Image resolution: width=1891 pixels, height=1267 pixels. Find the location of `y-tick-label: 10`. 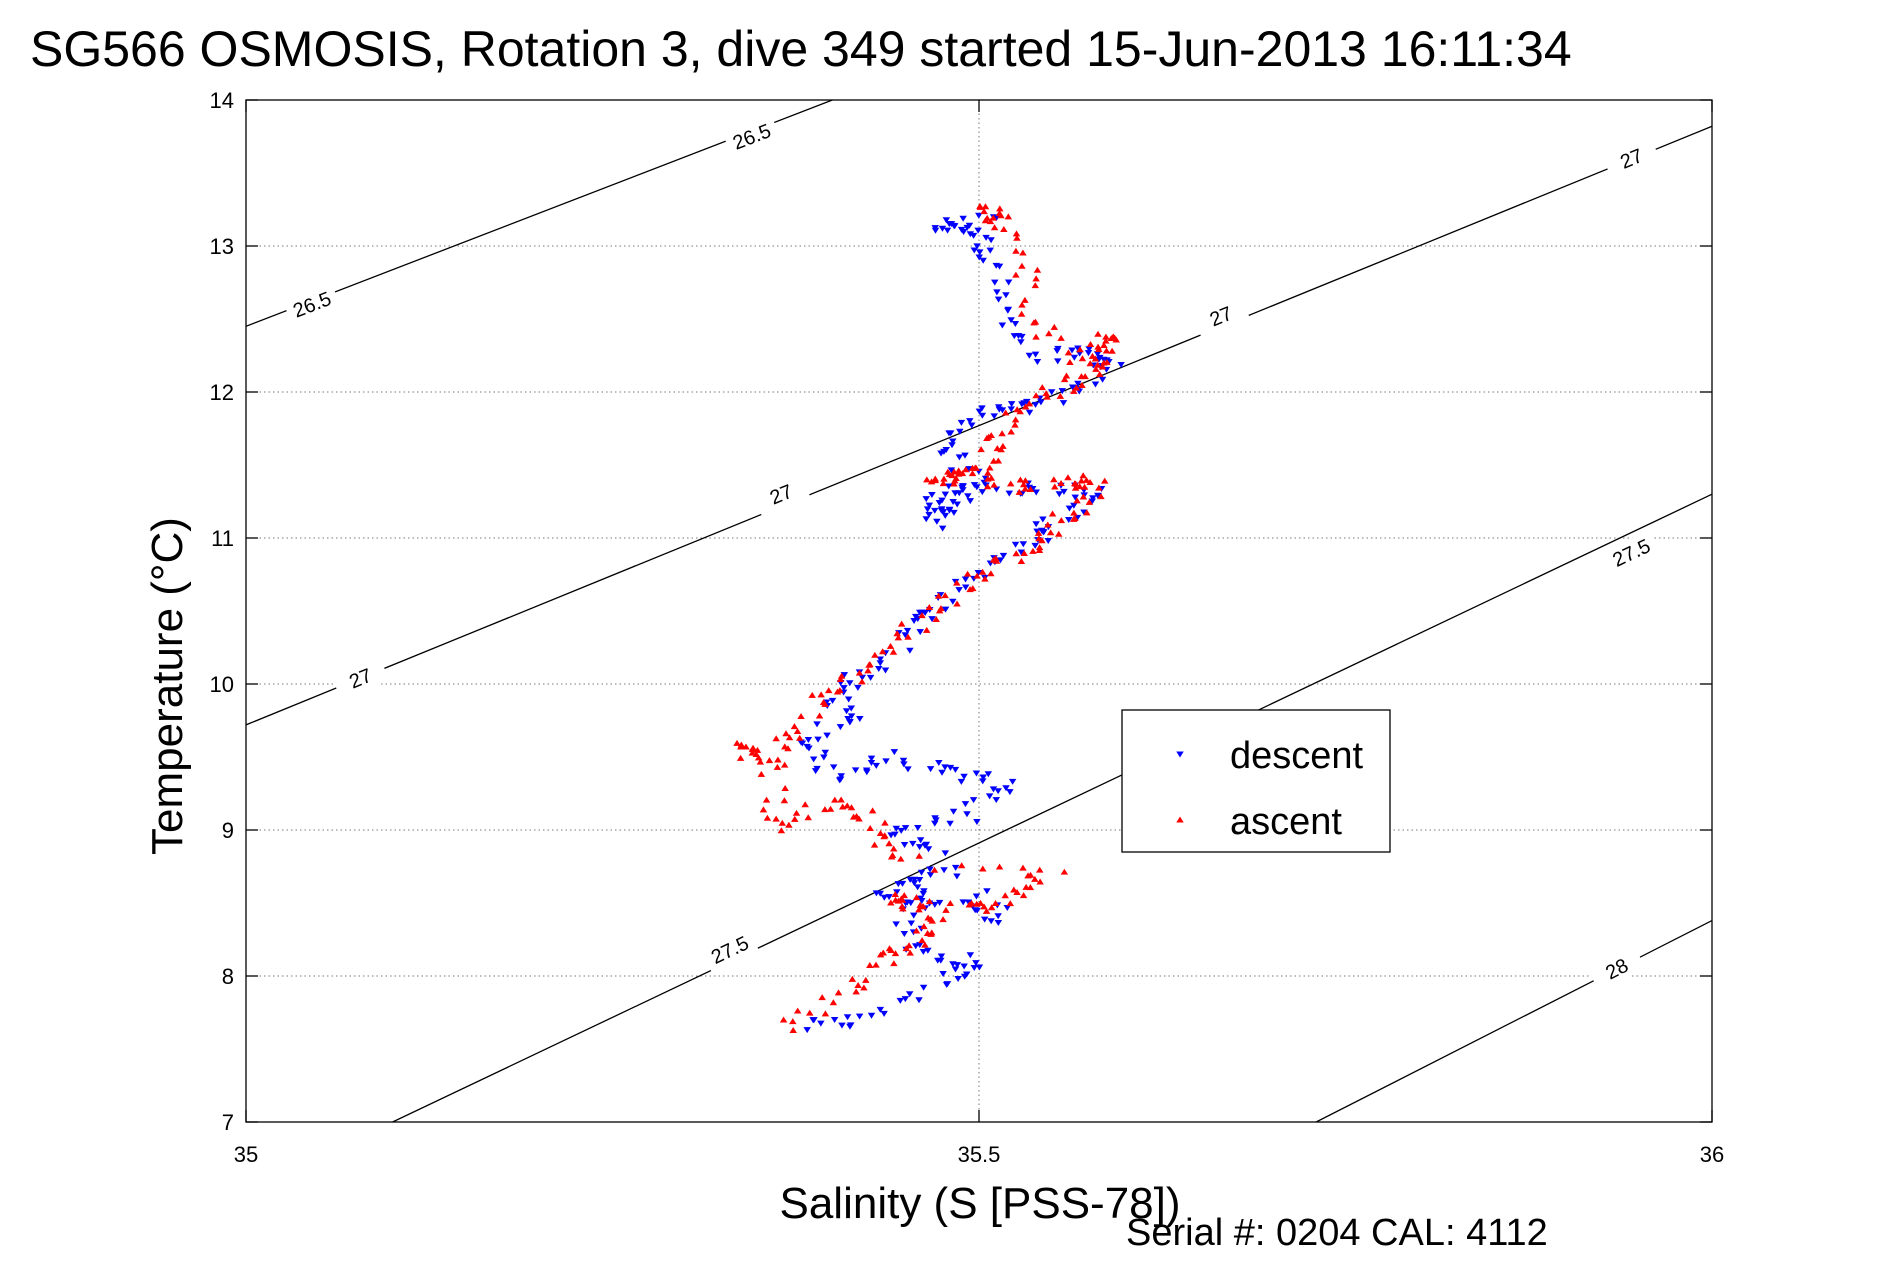

y-tick-label: 10 is located at coordinates (222, 684).